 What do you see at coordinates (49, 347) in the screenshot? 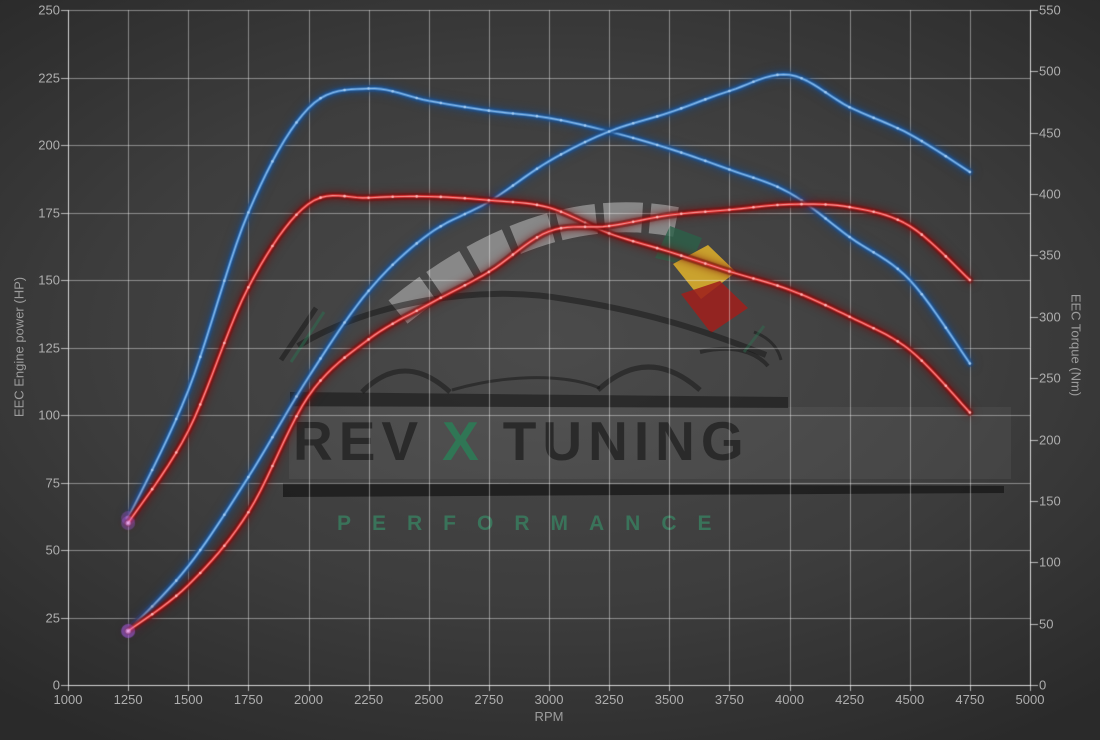
I see `left-tick-label: 125` at bounding box center [49, 347].